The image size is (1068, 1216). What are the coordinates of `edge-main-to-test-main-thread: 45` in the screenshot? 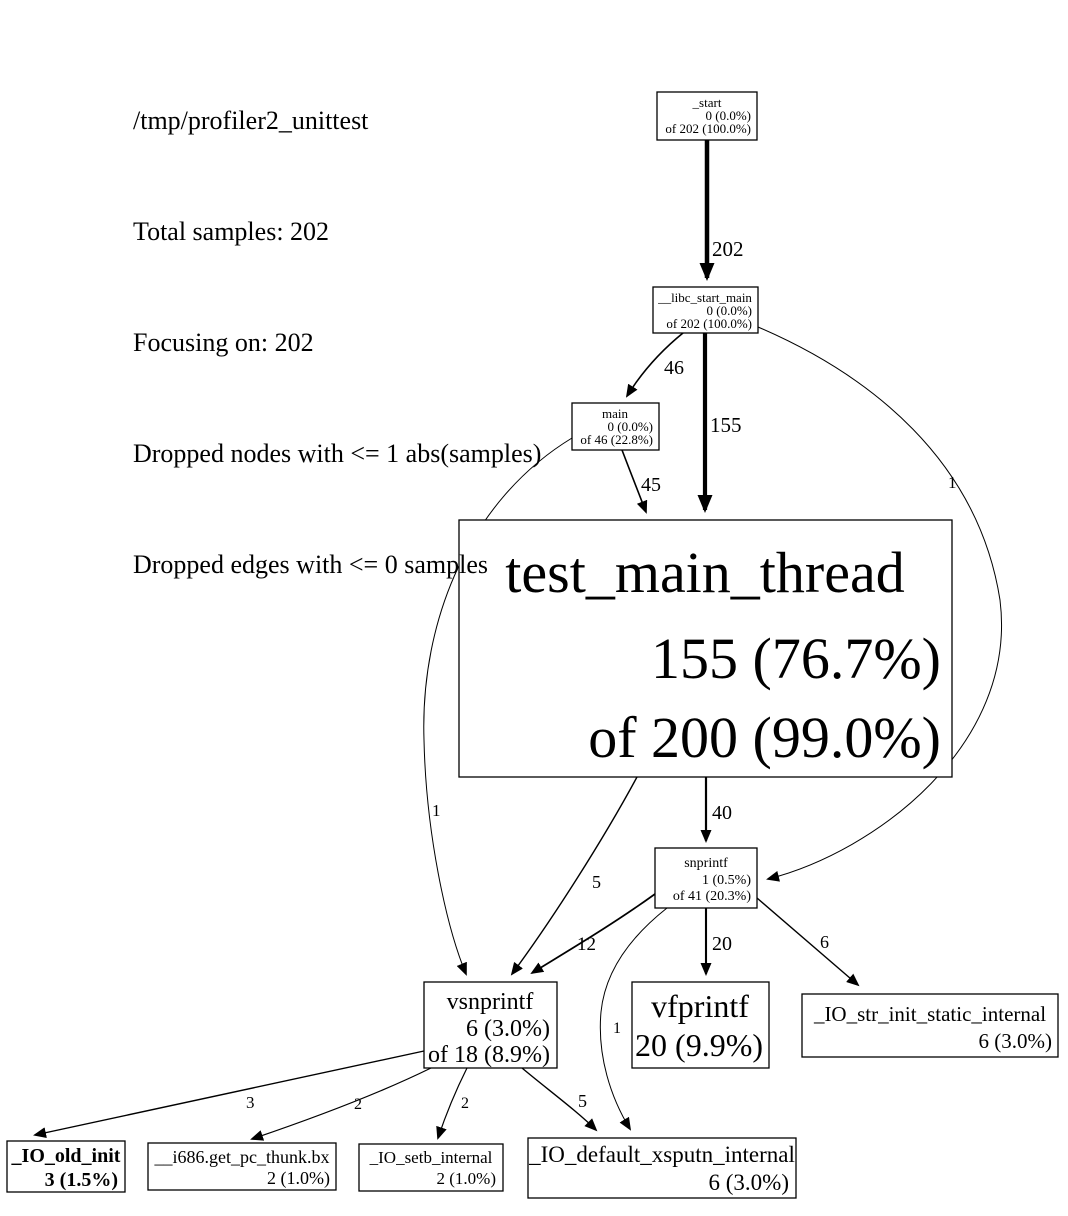 It's located at (641, 481).